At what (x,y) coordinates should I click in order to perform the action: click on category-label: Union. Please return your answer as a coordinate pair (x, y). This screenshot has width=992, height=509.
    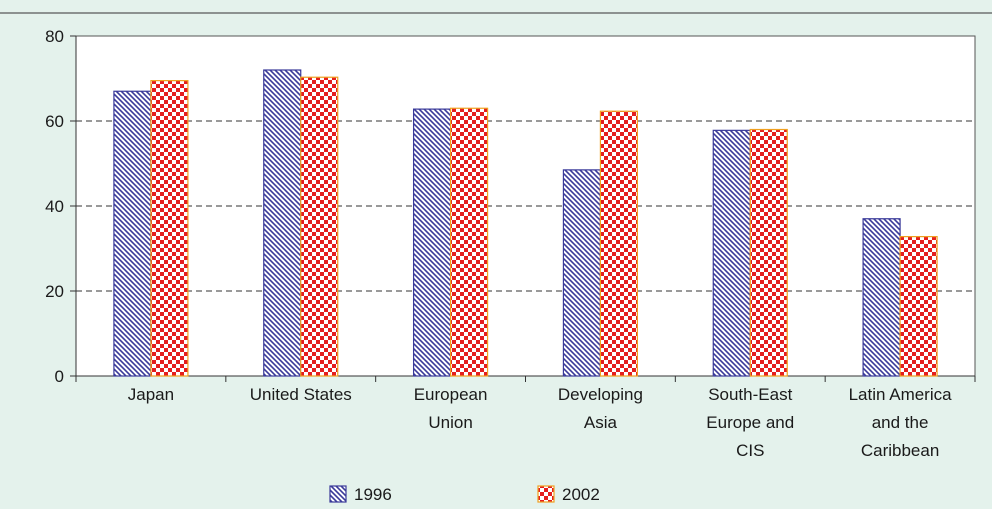
    Looking at the image, I should click on (450, 422).